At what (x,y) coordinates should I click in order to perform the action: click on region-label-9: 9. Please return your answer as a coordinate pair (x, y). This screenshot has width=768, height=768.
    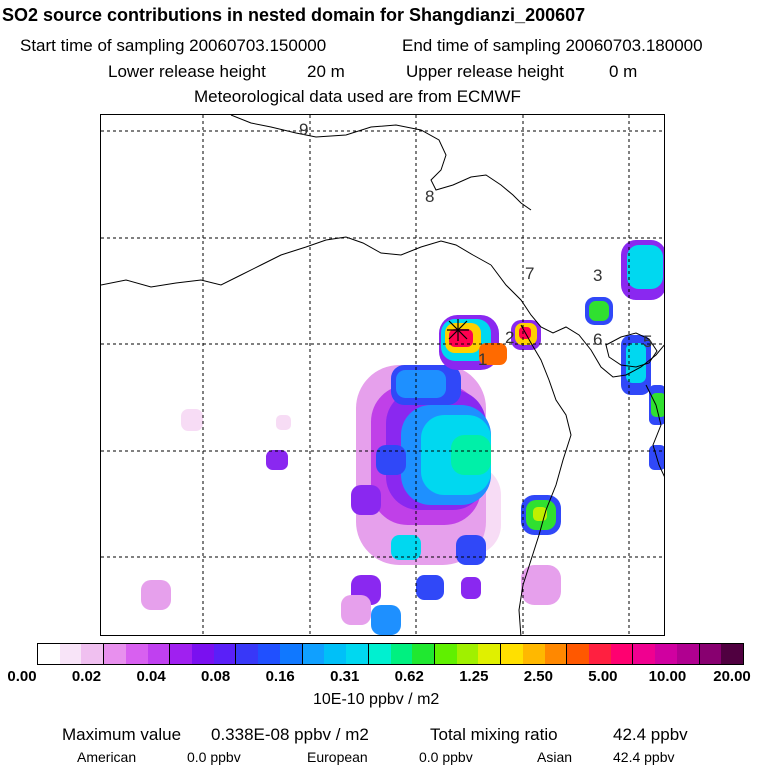
    Looking at the image, I should click on (303, 129).